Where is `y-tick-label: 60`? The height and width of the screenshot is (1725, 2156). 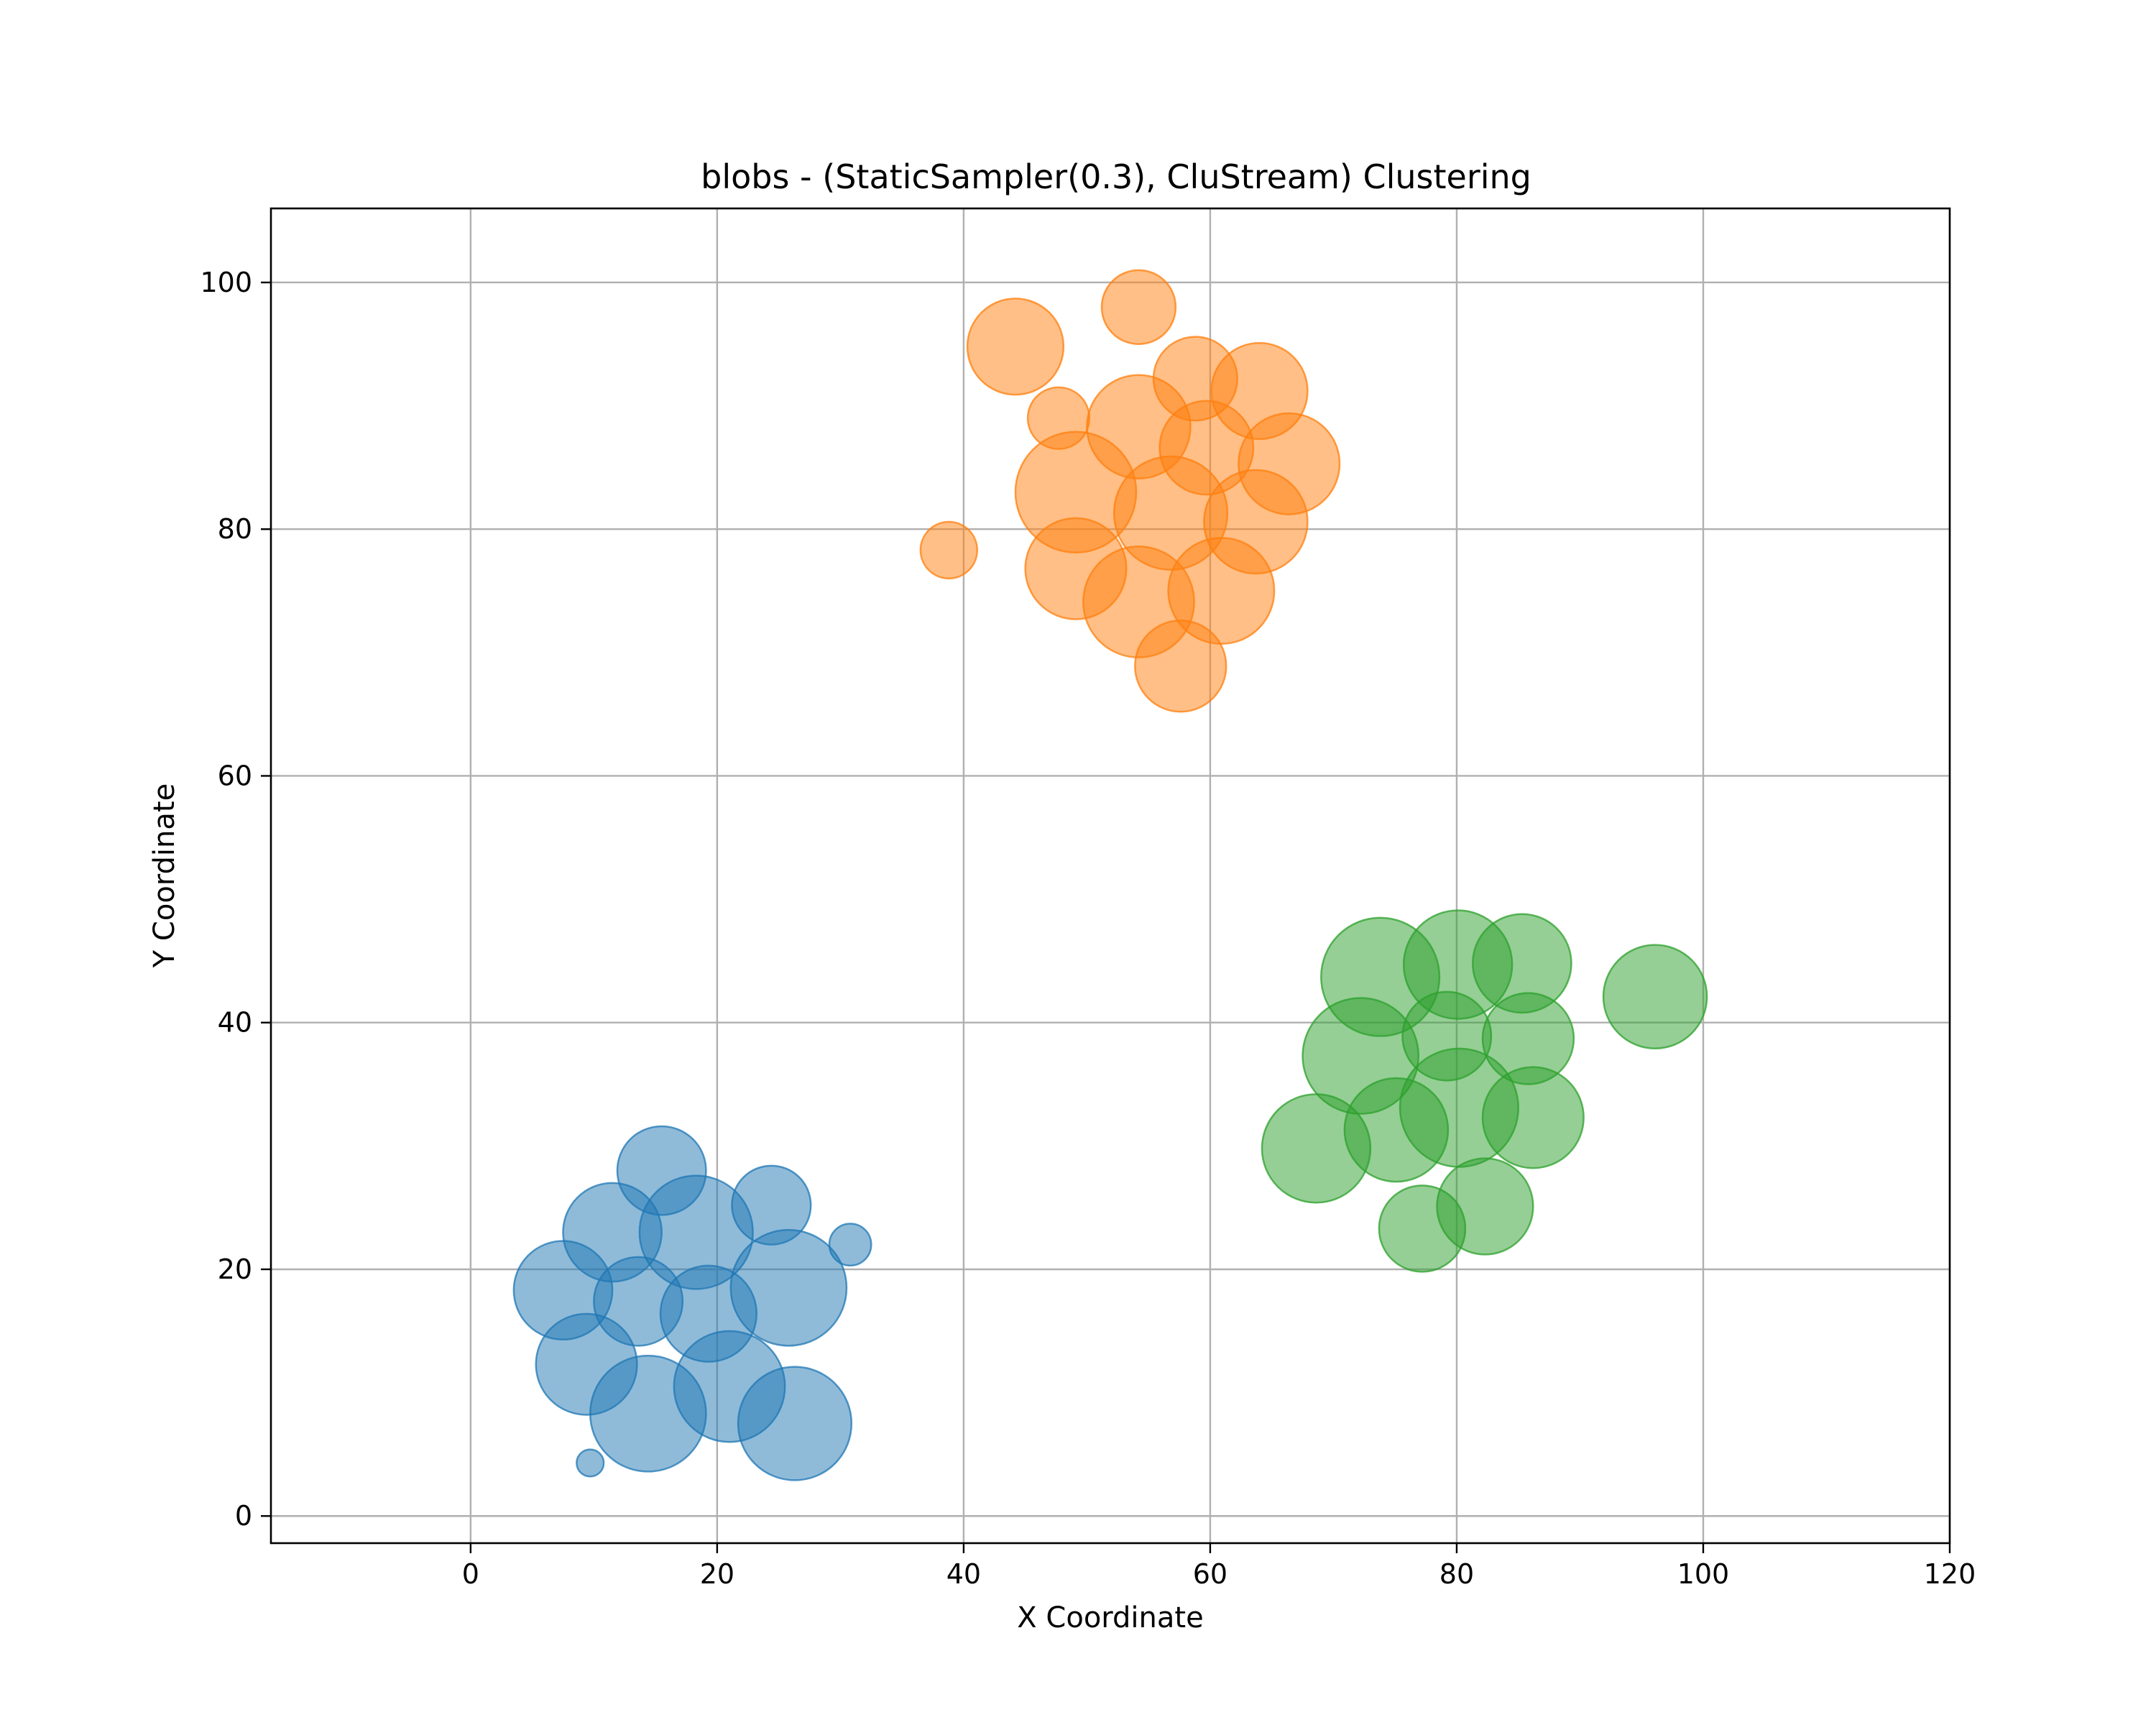 y-tick-label: 60 is located at coordinates (235, 775).